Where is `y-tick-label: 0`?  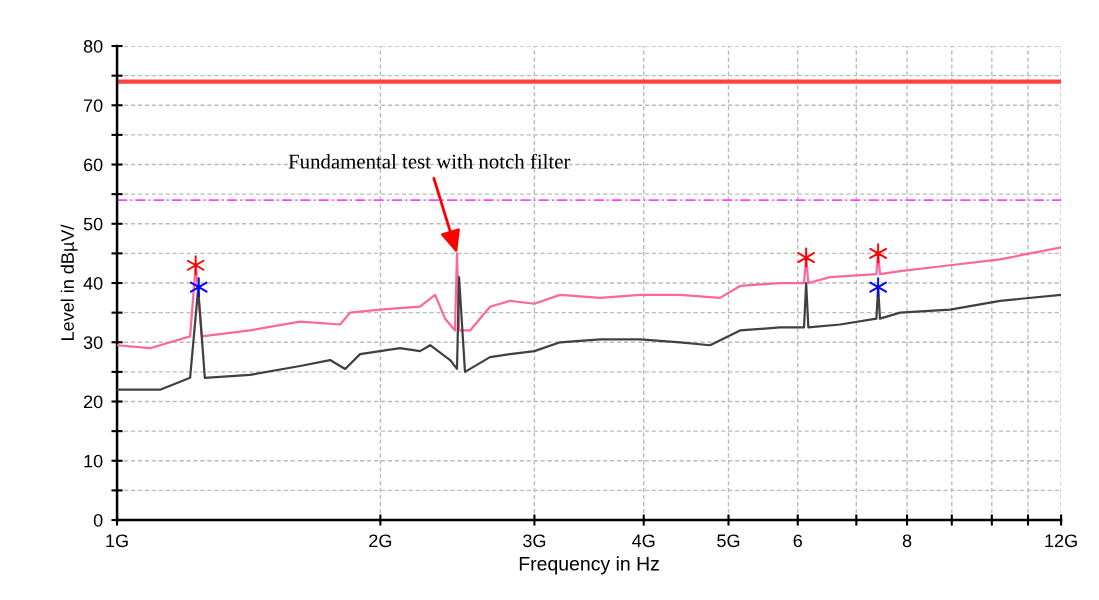
y-tick-label: 0 is located at coordinates (98, 520).